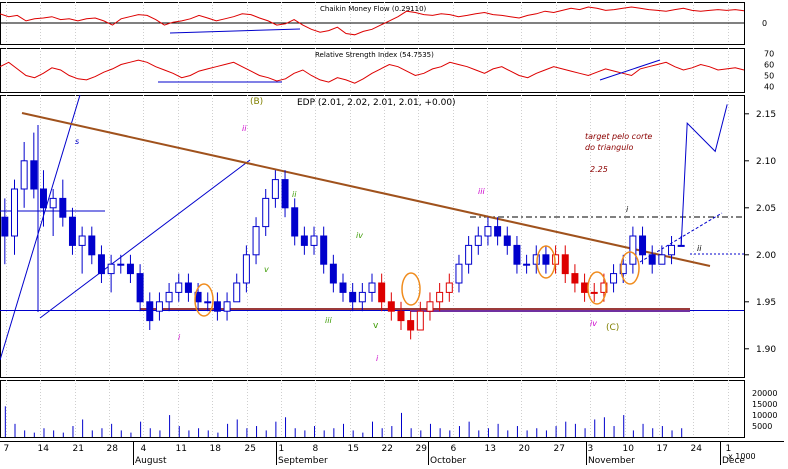 The width and height of the screenshot is (788, 469). What do you see at coordinates (764, 404) in the screenshot?
I see `volume-y-tick: 15000` at bounding box center [764, 404].